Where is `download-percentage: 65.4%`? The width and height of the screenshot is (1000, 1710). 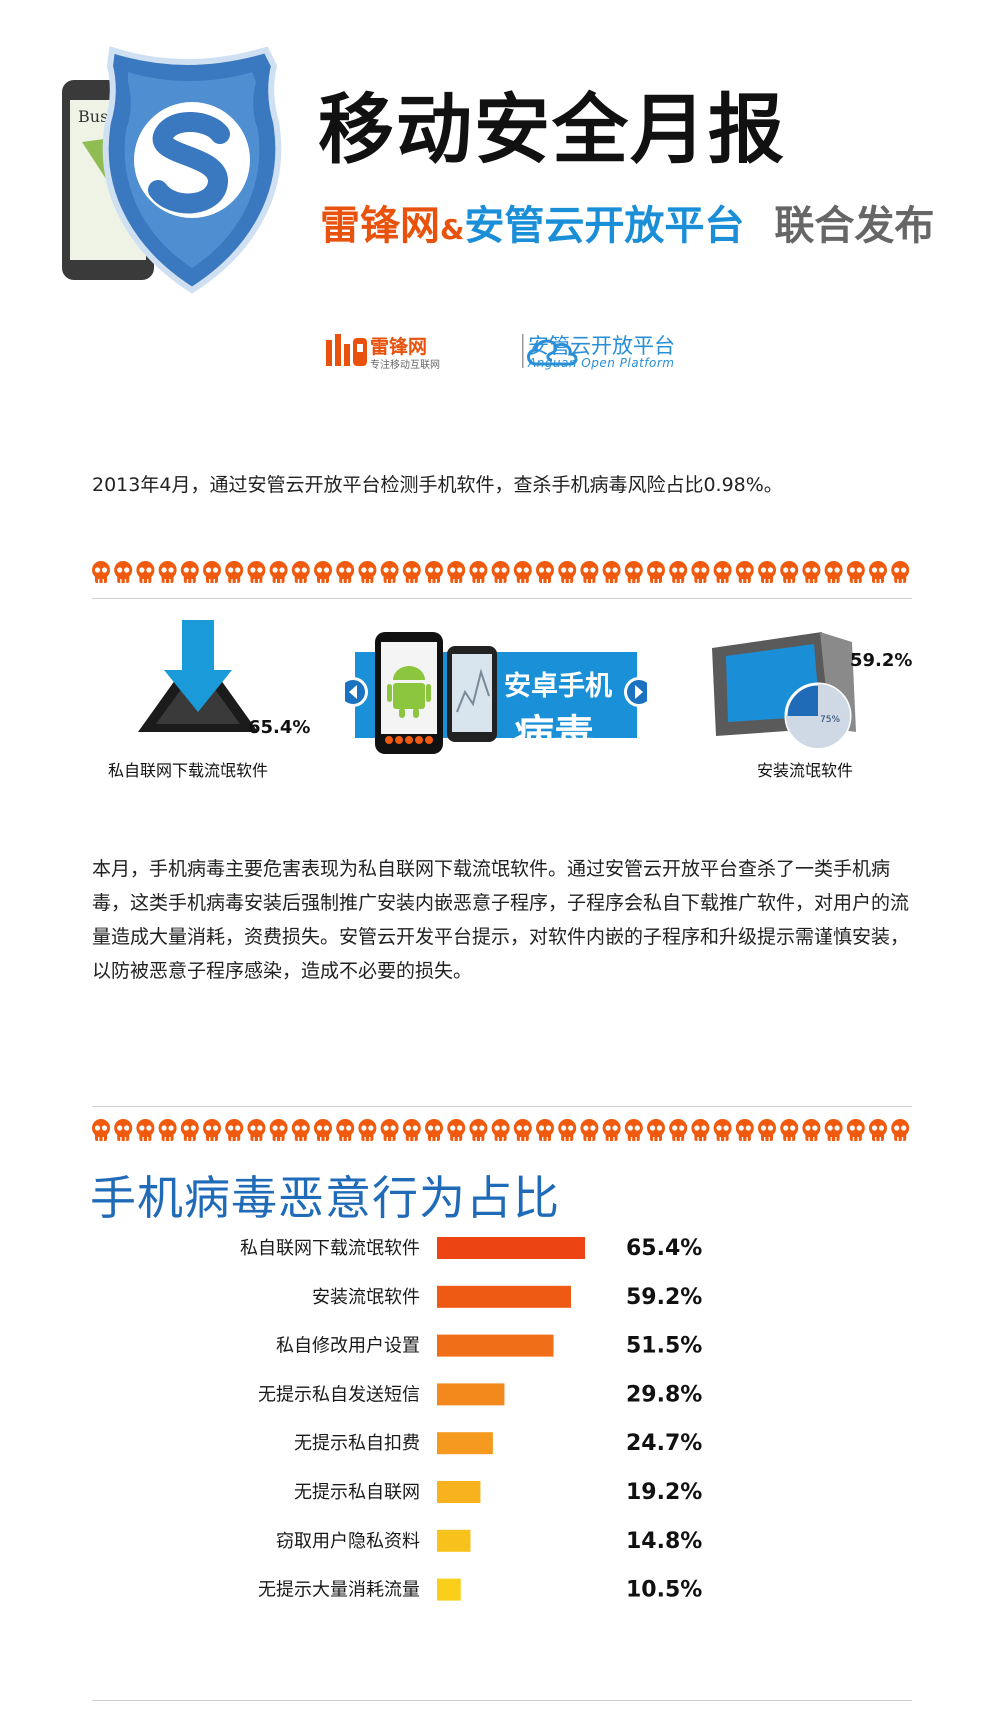 download-percentage: 65.4% is located at coordinates (279, 727).